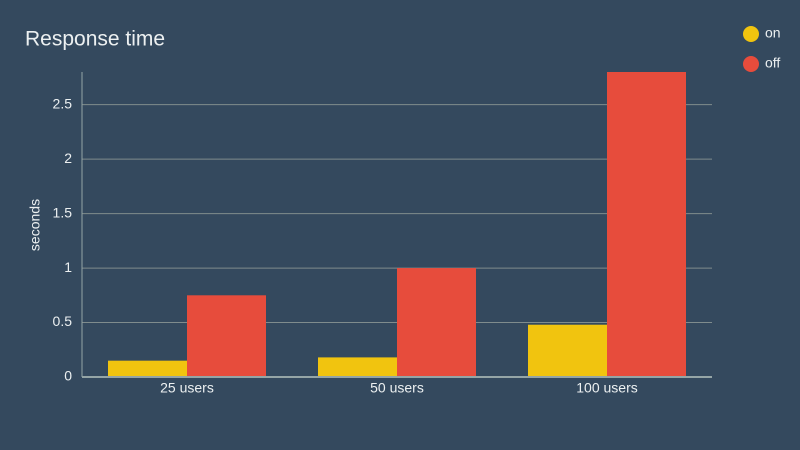 The width and height of the screenshot is (800, 450). What do you see at coordinates (63, 103) in the screenshot?
I see `y-tick-label: 2.5` at bounding box center [63, 103].